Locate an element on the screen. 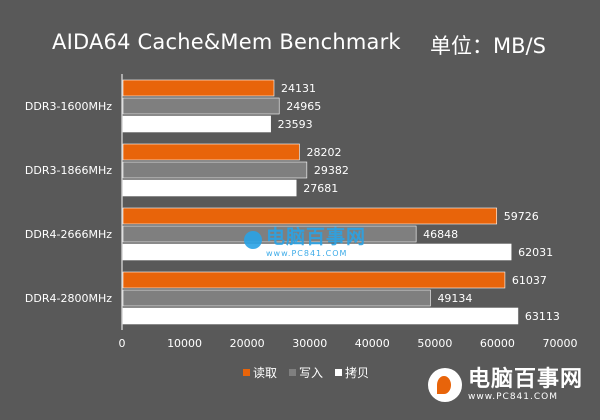 Image resolution: width=600 pixels, height=420 pixels. watermark-logo-icon is located at coordinates (253, 240).